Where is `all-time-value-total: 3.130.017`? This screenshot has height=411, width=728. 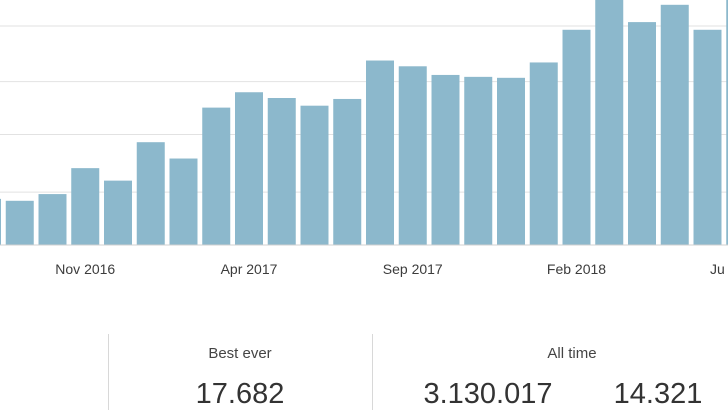
all-time-value-total: 3.130.017 is located at coordinates (488, 394).